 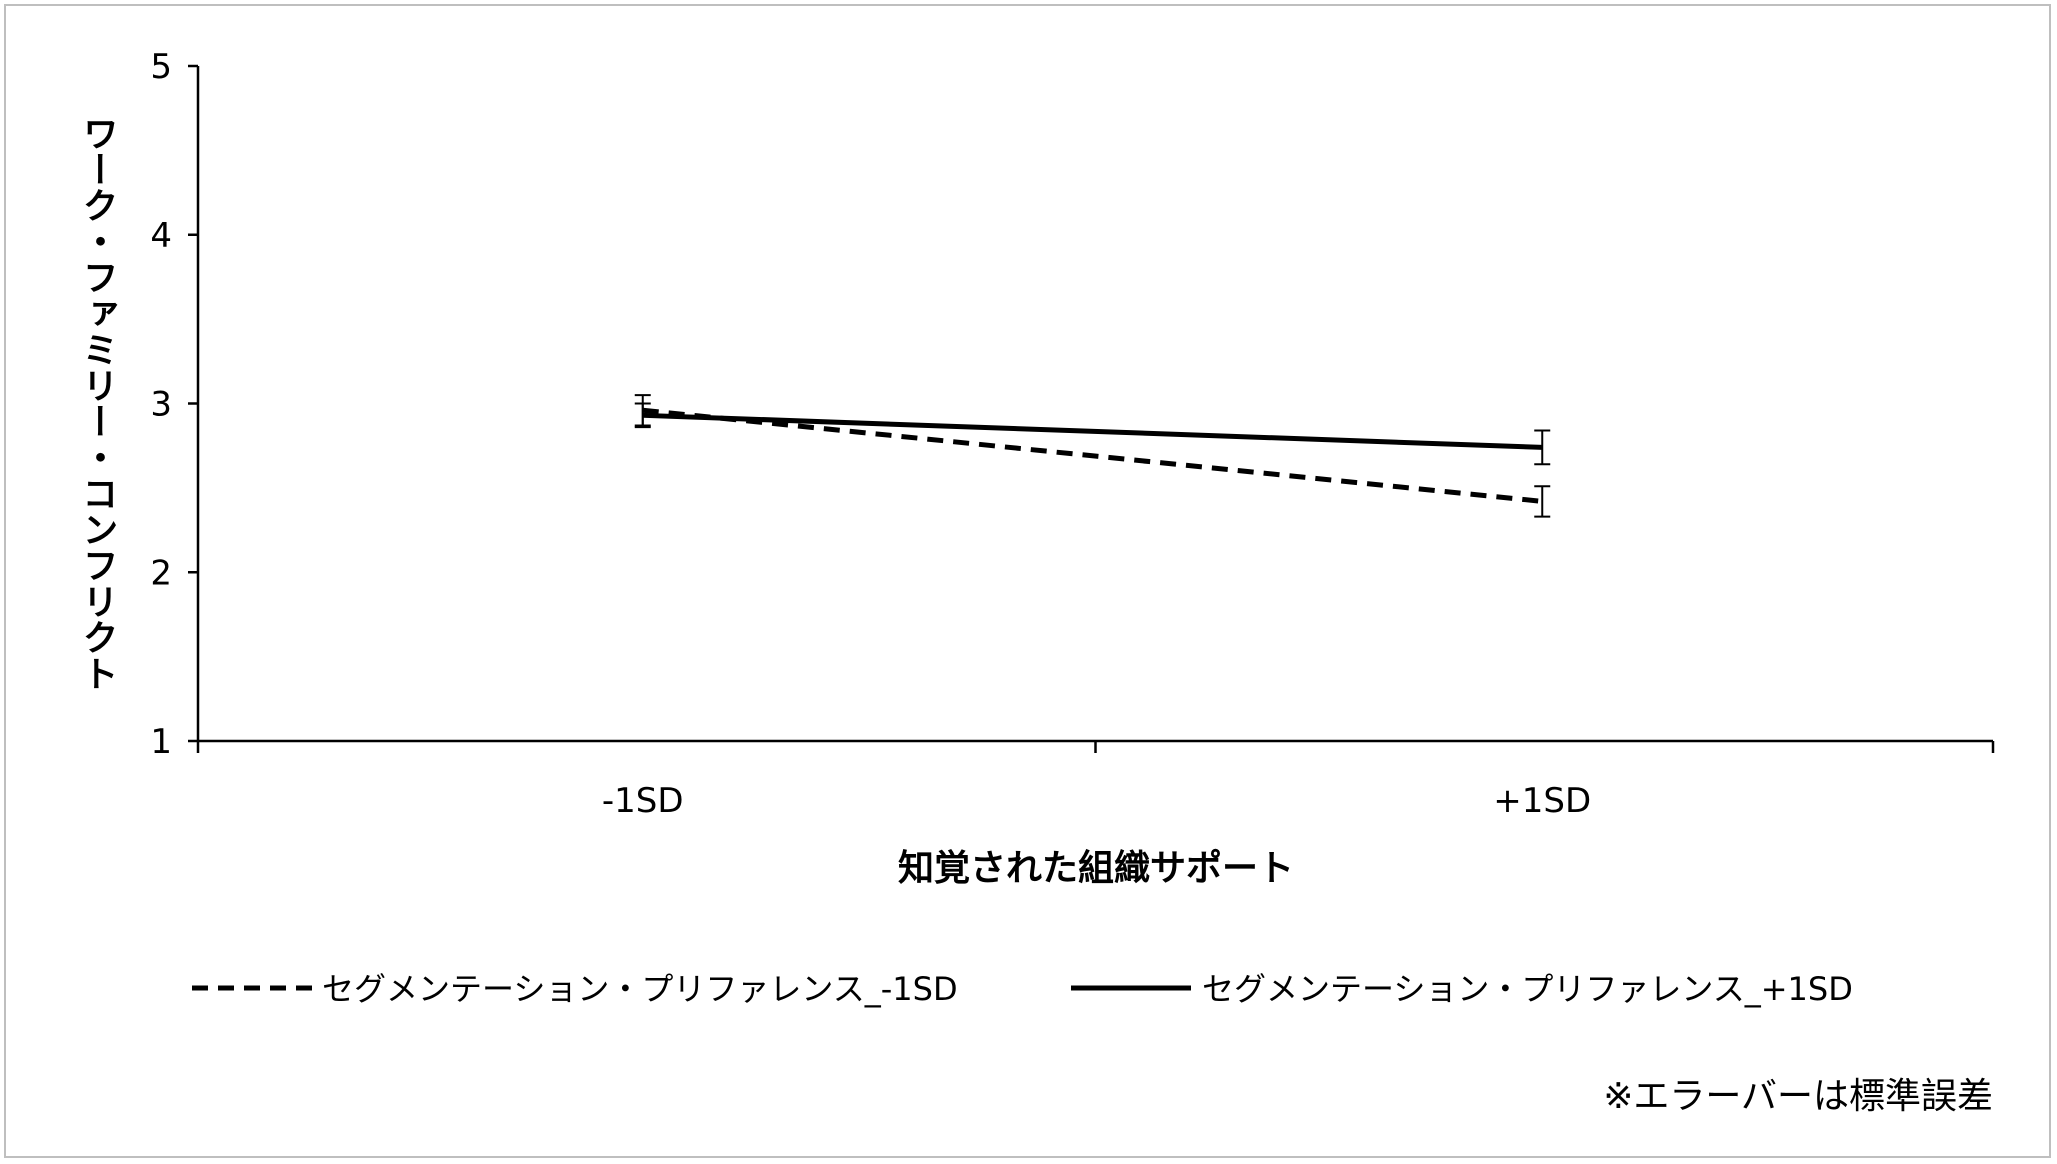 I want to click on y-tick-label: 2, so click(x=161, y=573).